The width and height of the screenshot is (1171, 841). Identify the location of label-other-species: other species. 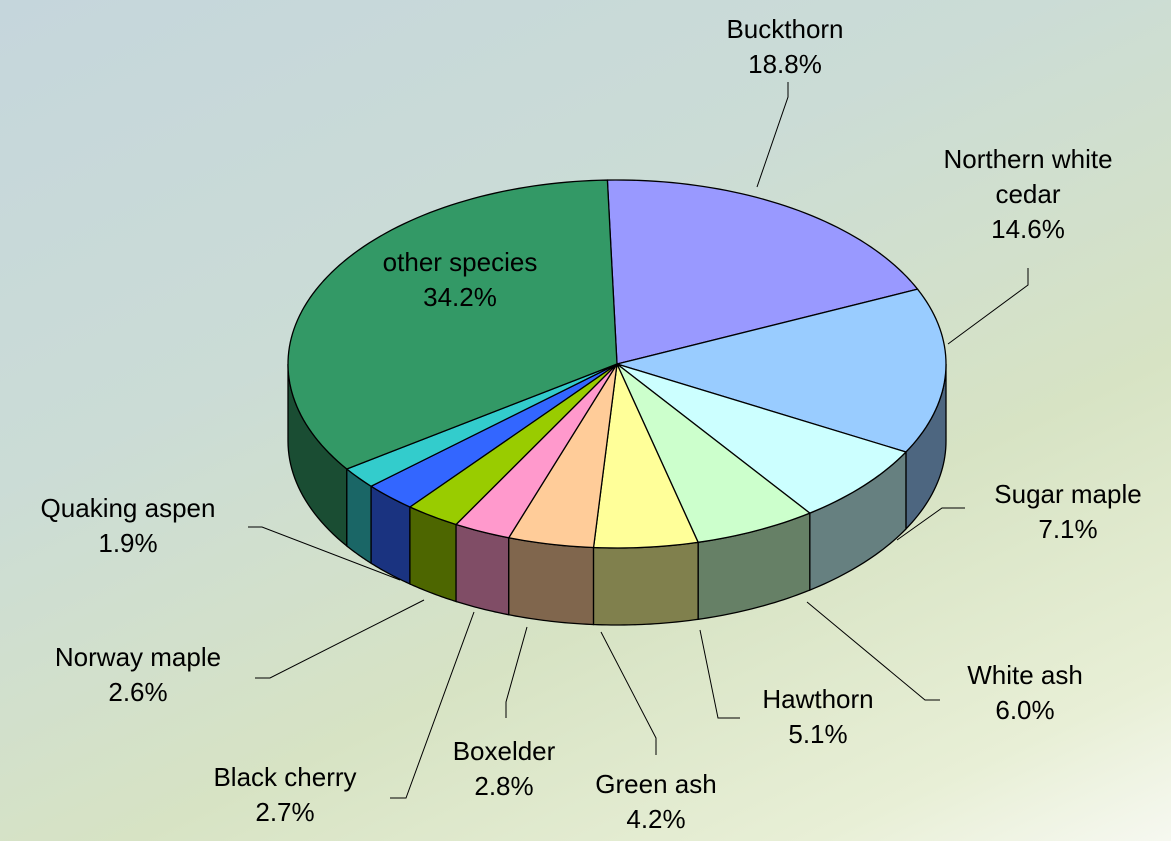
(460, 262).